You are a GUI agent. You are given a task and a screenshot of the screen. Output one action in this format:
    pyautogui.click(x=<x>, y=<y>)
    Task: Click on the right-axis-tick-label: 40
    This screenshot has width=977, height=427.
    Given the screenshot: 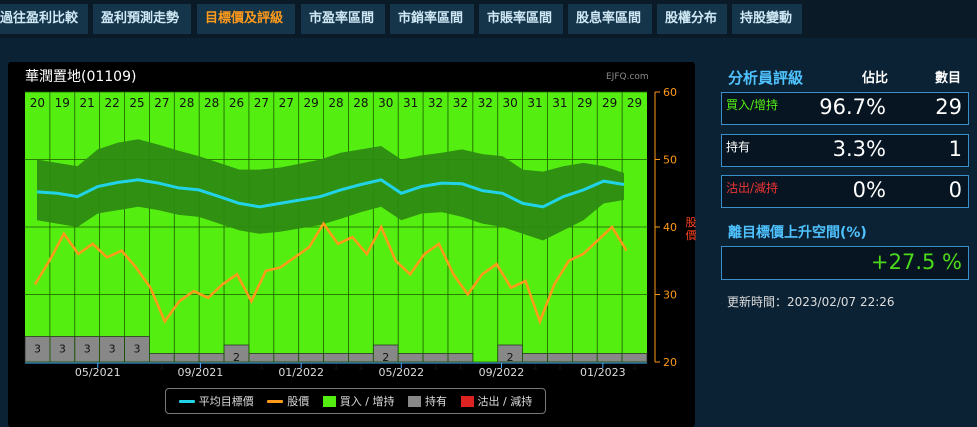 What is the action you would take?
    pyautogui.click(x=670, y=227)
    